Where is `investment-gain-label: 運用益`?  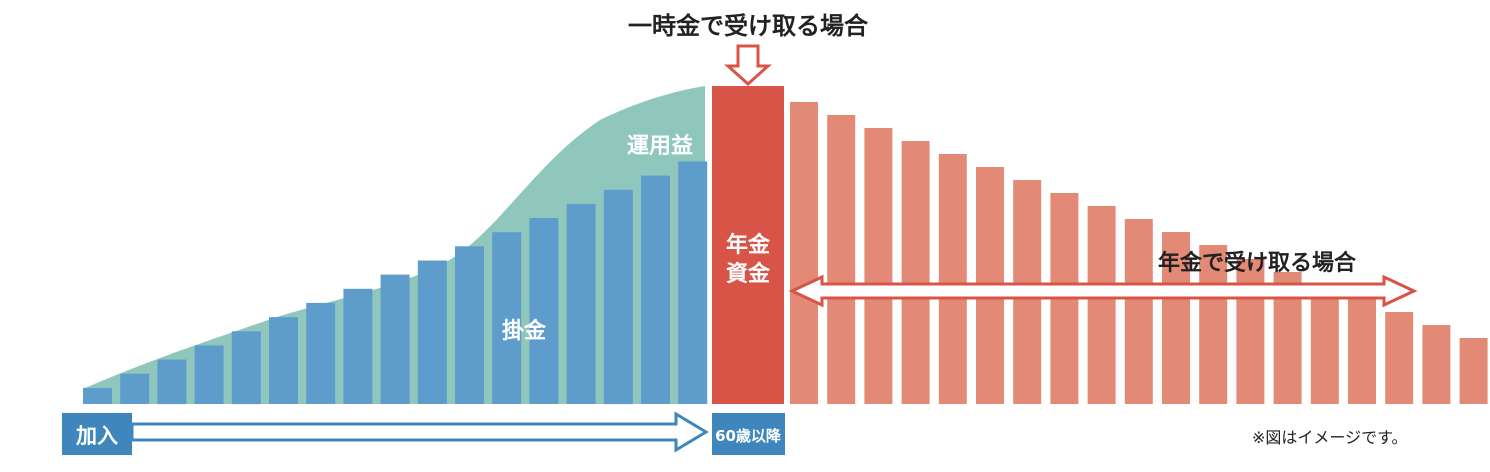
investment-gain-label: 運用益 is located at coordinates (660, 146).